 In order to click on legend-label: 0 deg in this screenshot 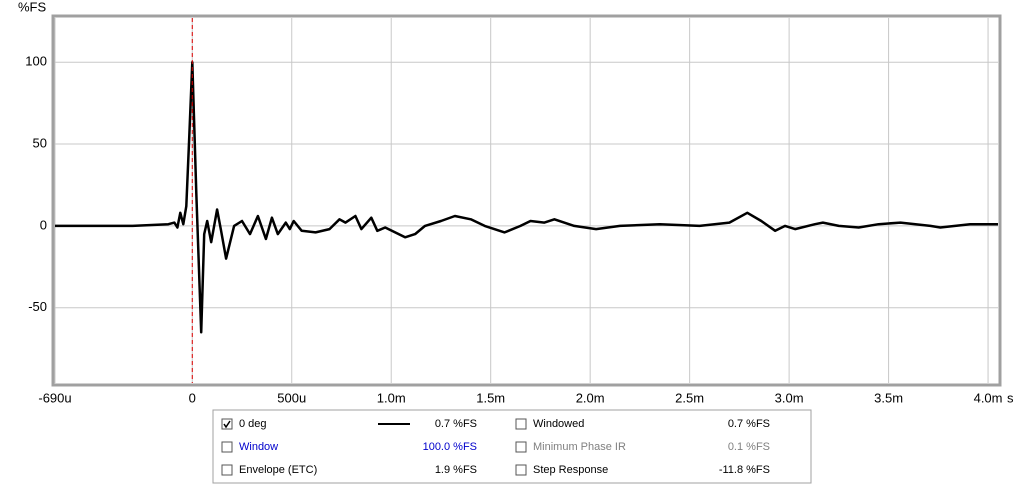, I will do `click(253, 424)`.